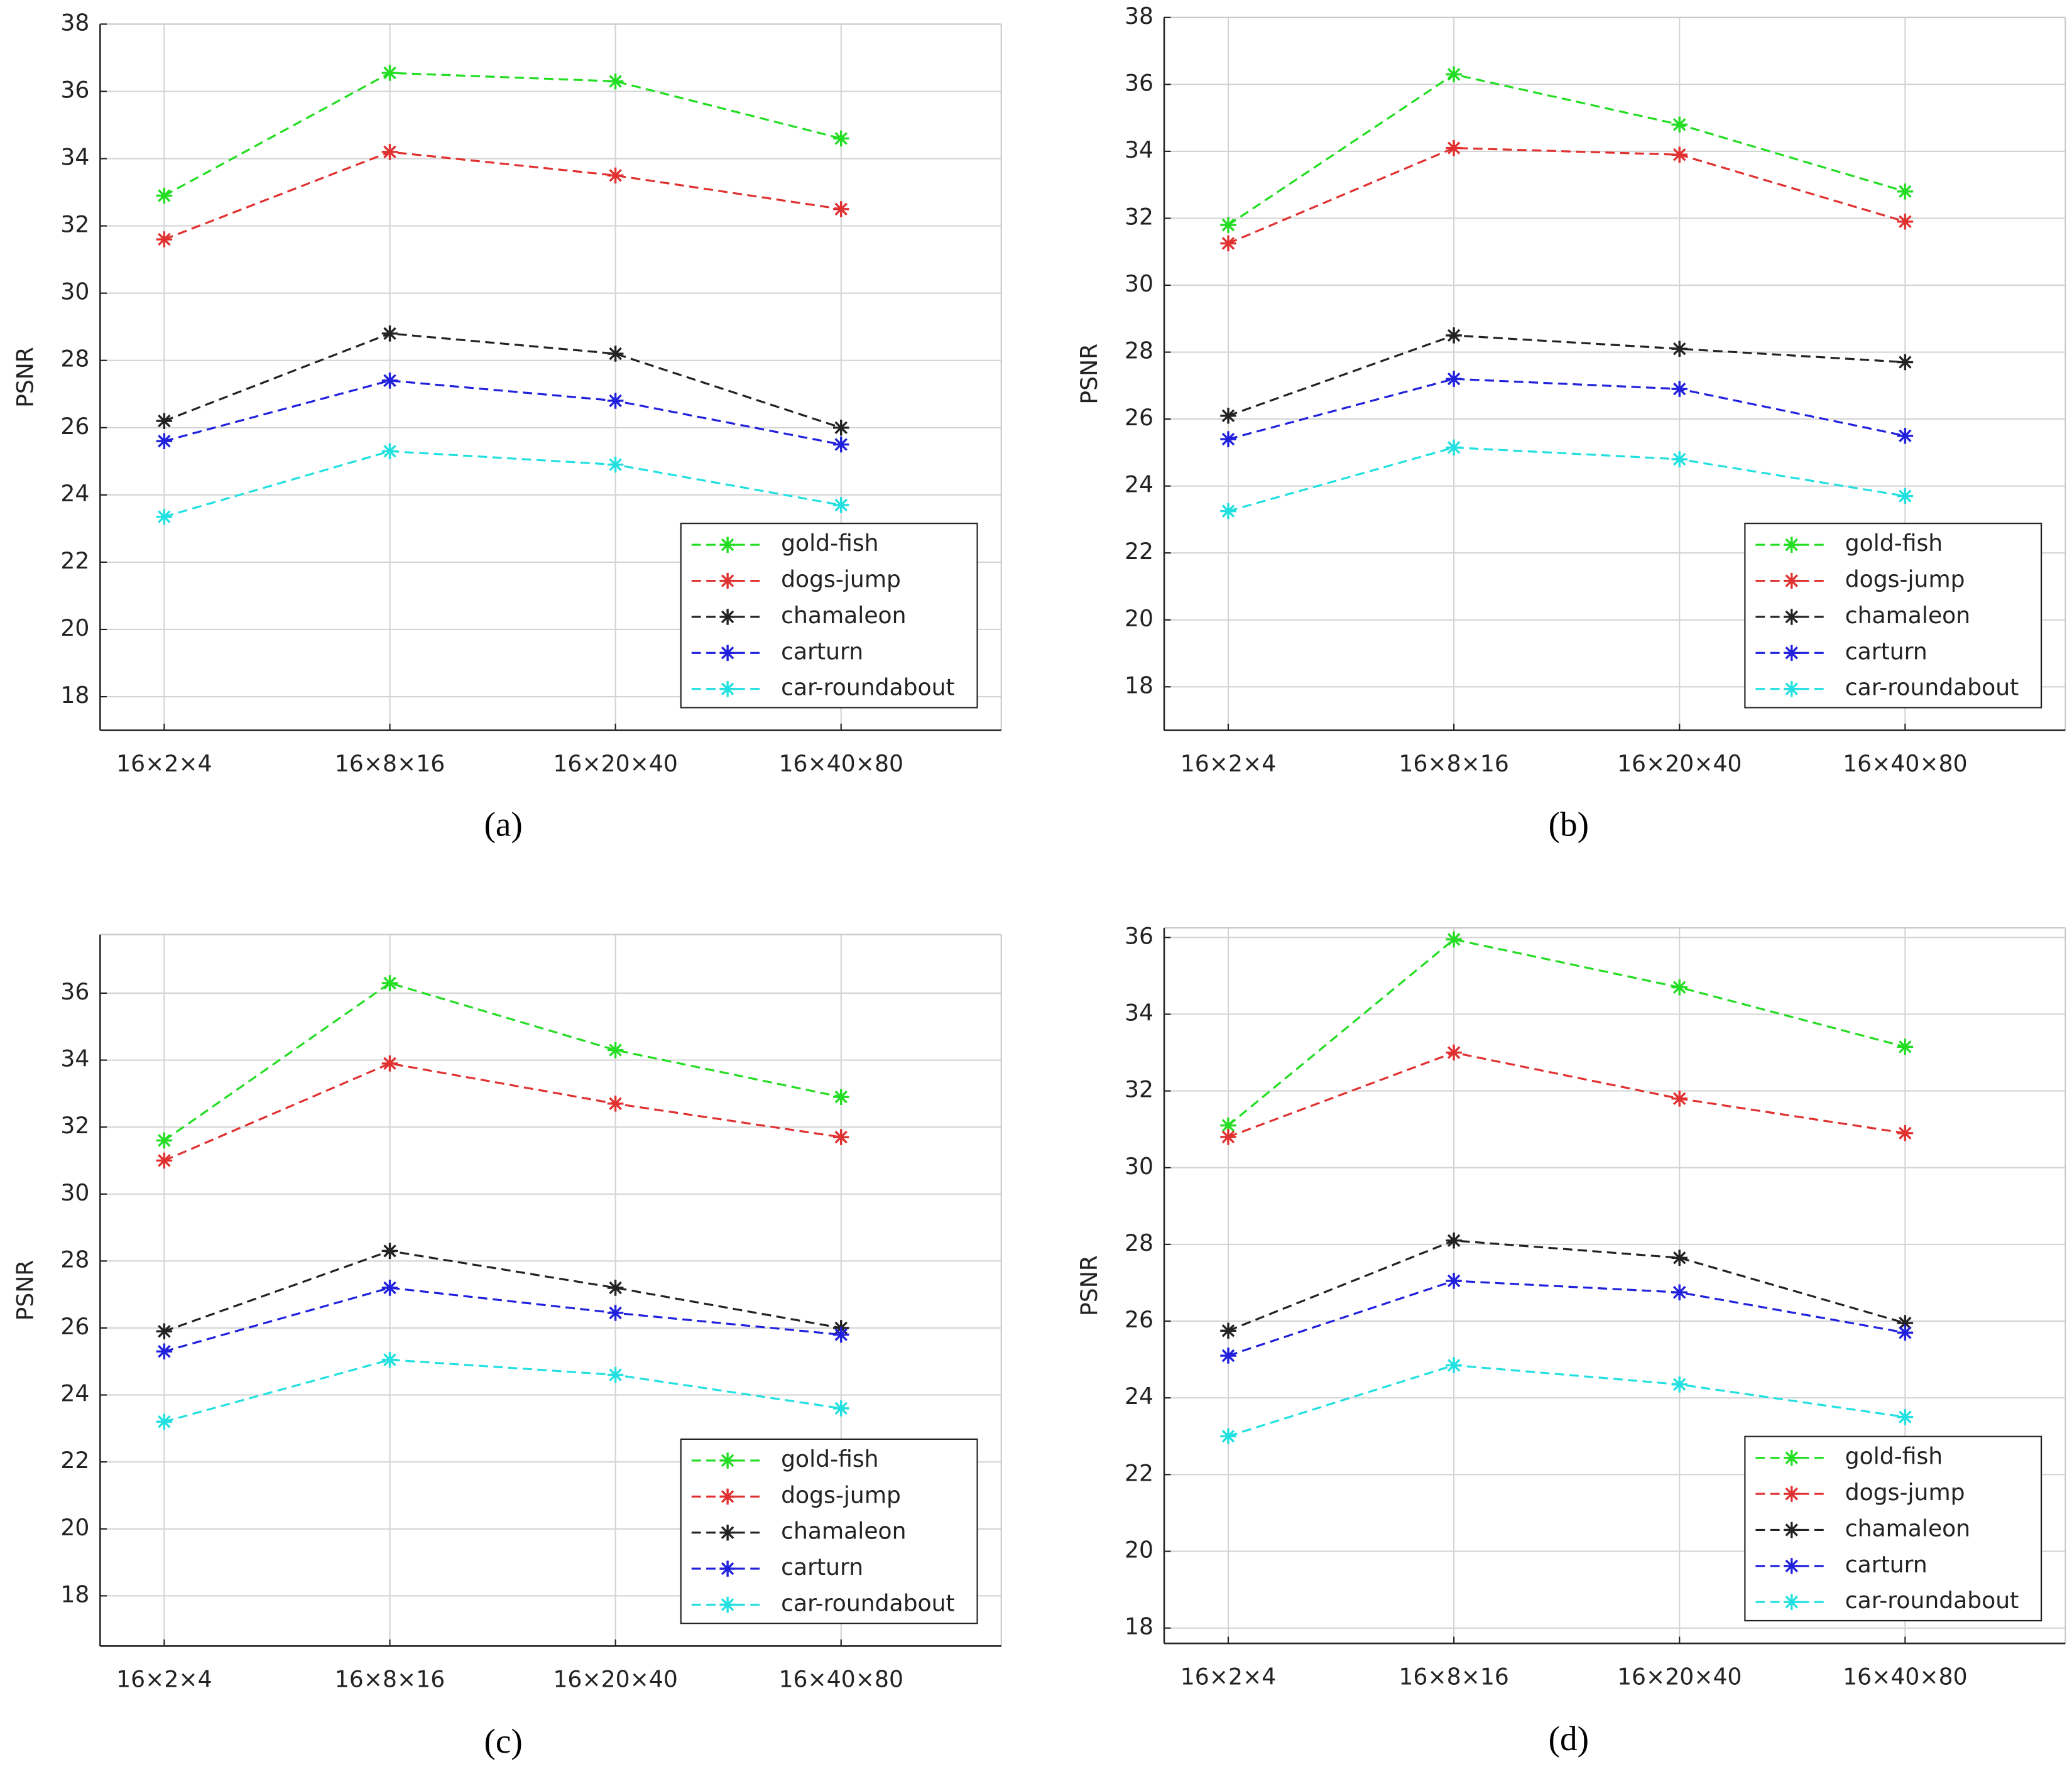 The image size is (2072, 1769). I want to click on y-tick-label: 24, so click(1139, 1396).